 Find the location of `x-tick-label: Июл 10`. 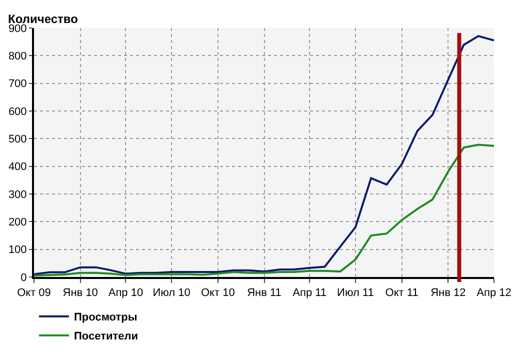

x-tick-label: Июл 10 is located at coordinates (171, 293).